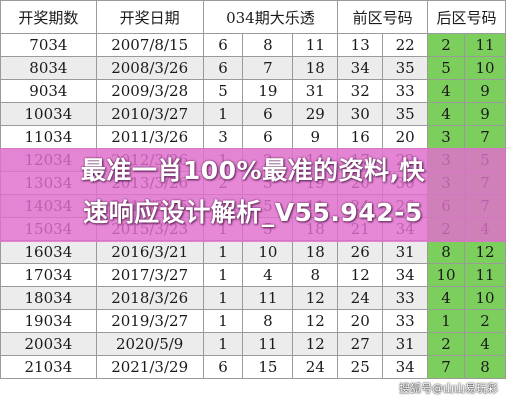  Describe the element at coordinates (268, 367) in the screenshot. I see `table-cell: 15` at that location.